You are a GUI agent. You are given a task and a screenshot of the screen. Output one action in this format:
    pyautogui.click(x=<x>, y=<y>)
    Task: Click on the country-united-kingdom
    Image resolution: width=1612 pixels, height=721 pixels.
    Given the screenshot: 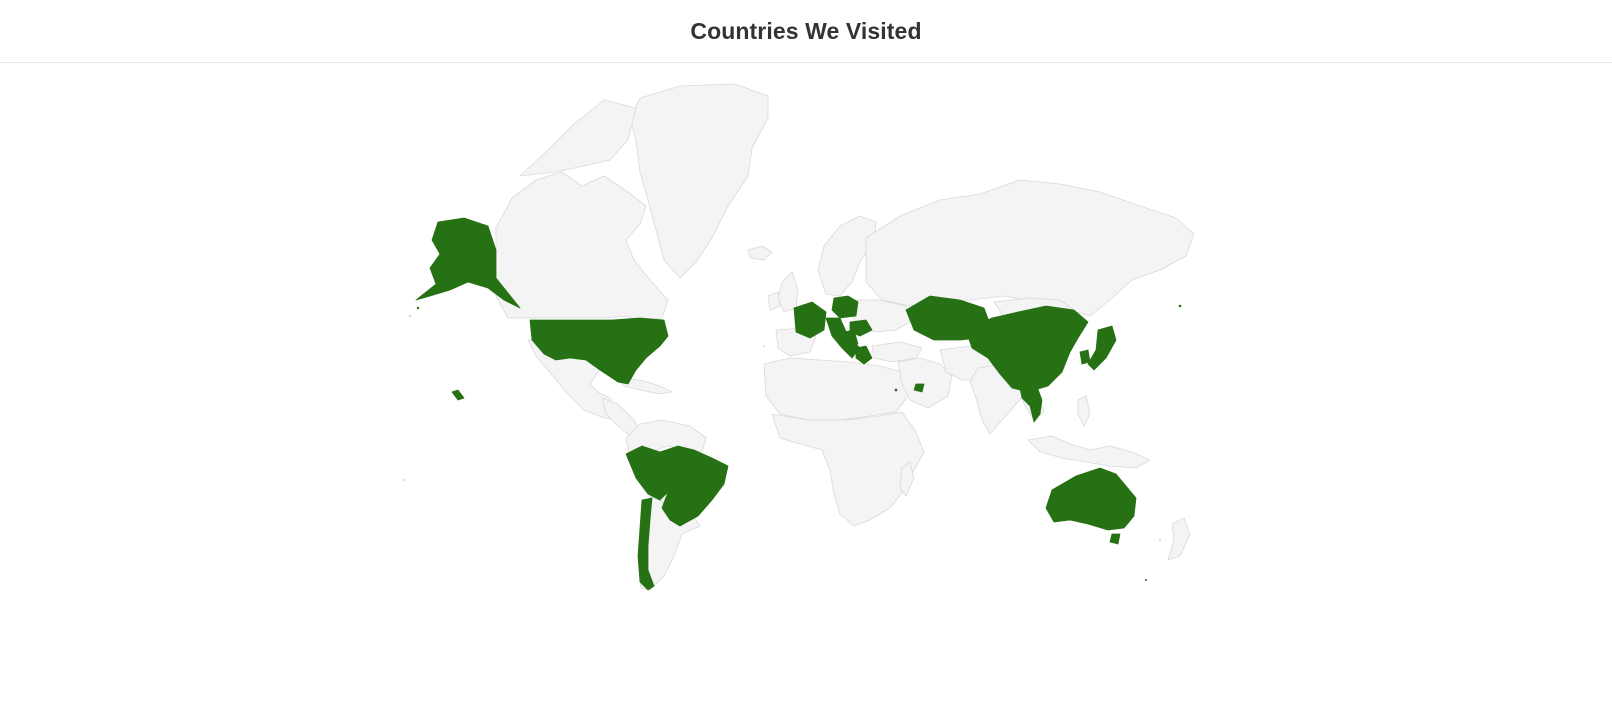 What is the action you would take?
    pyautogui.click(x=788, y=292)
    